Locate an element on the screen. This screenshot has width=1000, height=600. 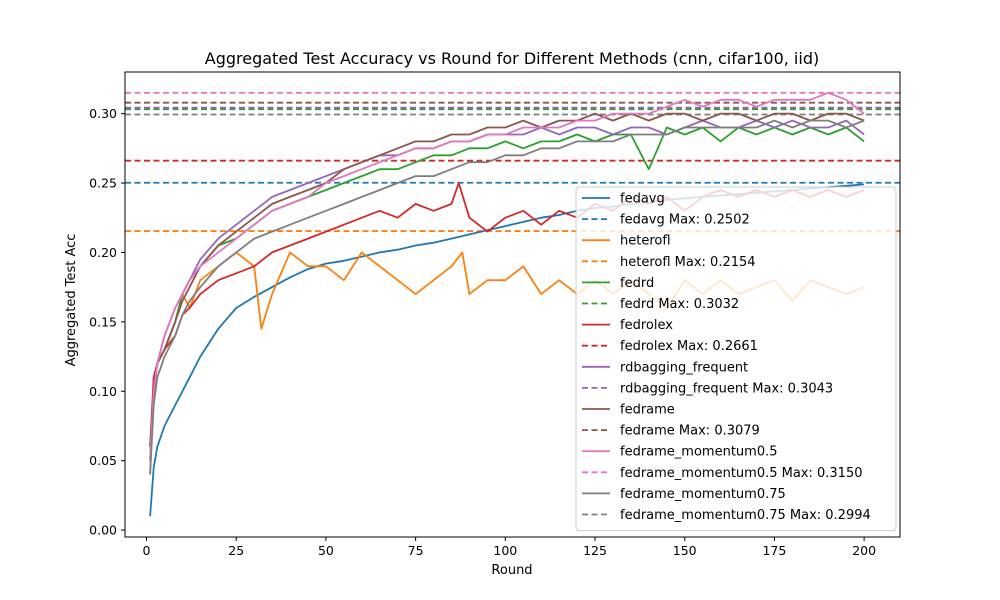
legend-label: rdbagging_frequent Max: 0.3043 is located at coordinates (726, 388).